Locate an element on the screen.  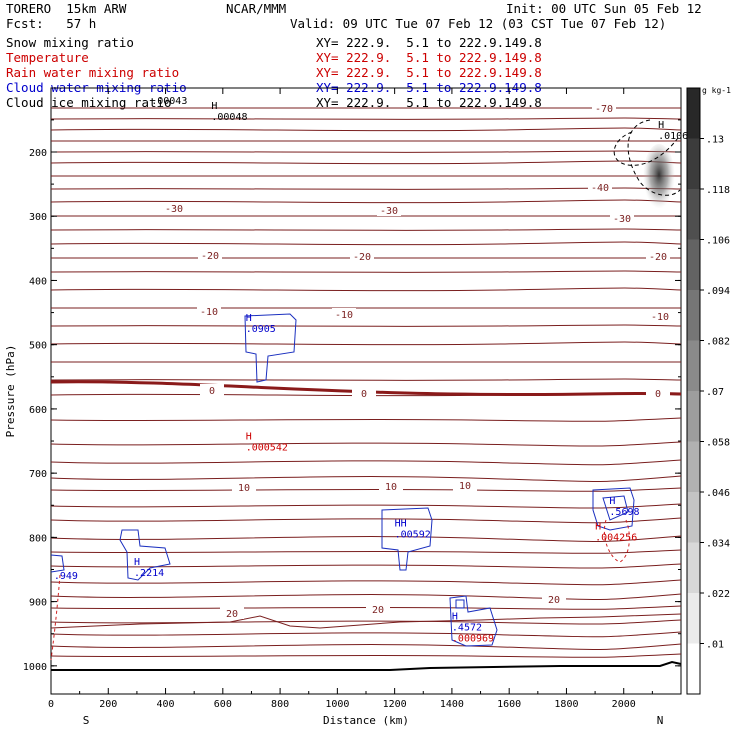
field-xy-snow: XY= 222.9. 5.1 to 222.9.149.8 is located at coordinates (429, 42).